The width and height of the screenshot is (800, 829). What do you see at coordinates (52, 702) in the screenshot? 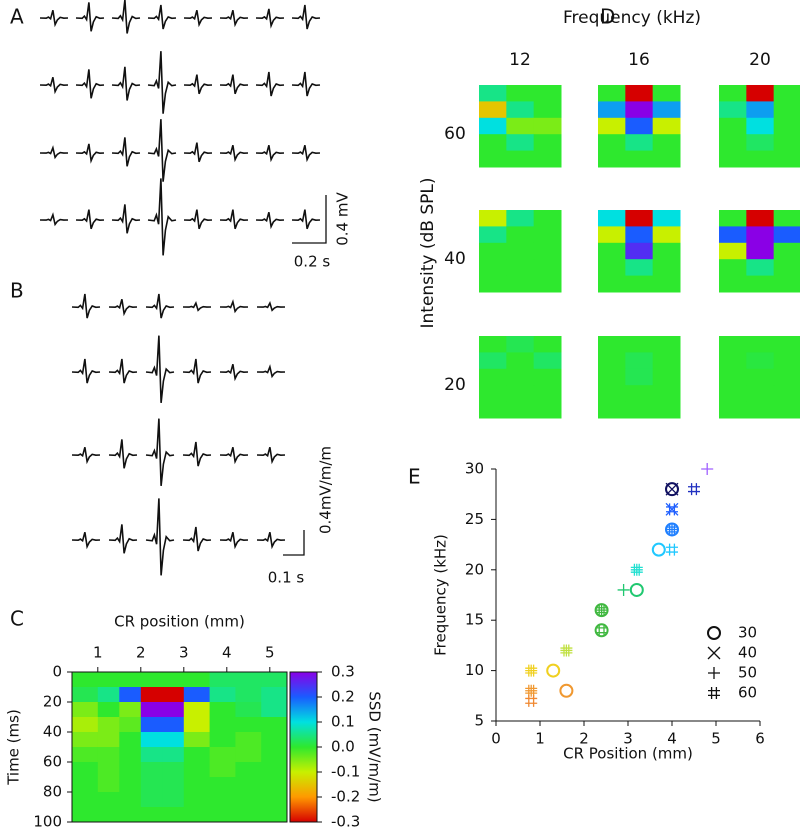
I see `y-tick-label: 20` at bounding box center [52, 702].